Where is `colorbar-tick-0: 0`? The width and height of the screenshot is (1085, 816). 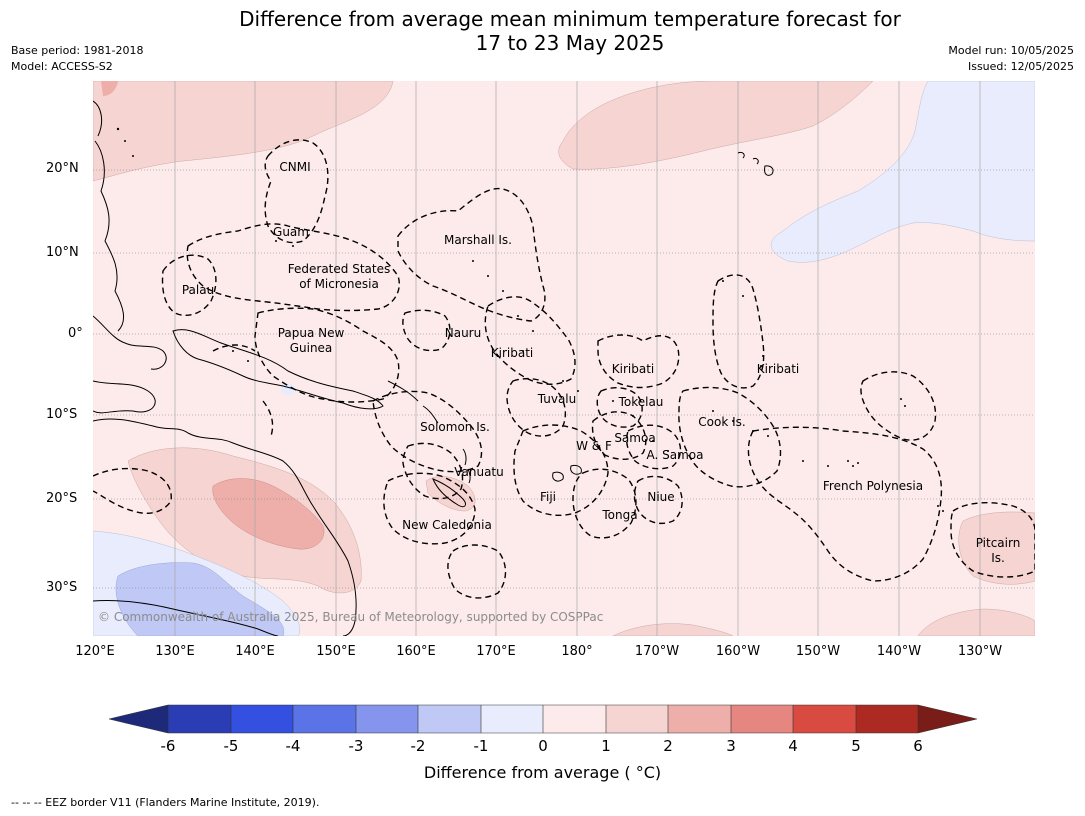 colorbar-tick-0: 0 is located at coordinates (543, 746).